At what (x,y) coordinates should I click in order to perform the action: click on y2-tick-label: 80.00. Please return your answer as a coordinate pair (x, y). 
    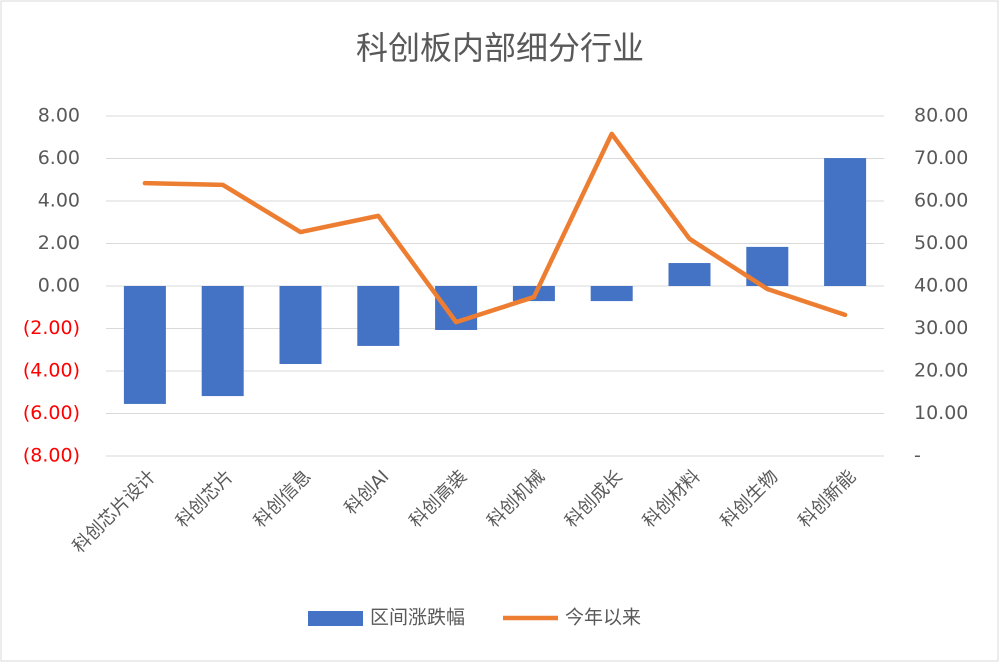
    Looking at the image, I should click on (941, 116).